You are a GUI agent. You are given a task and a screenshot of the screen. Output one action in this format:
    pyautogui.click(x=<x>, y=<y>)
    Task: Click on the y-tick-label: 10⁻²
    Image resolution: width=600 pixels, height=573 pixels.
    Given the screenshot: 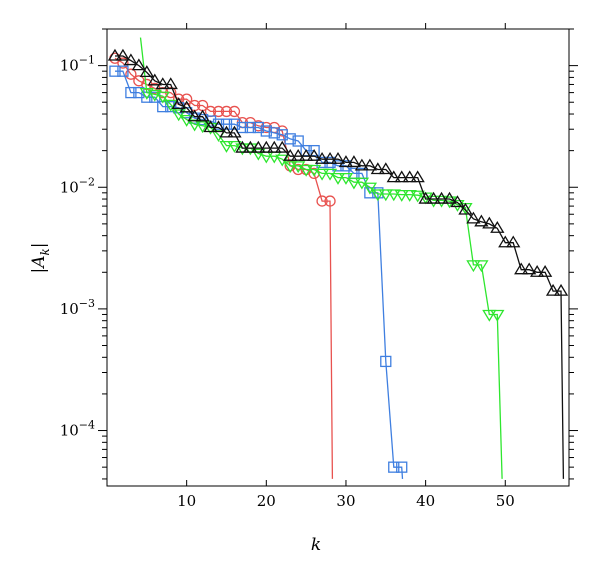 What is the action you would take?
    pyautogui.click(x=77, y=185)
    